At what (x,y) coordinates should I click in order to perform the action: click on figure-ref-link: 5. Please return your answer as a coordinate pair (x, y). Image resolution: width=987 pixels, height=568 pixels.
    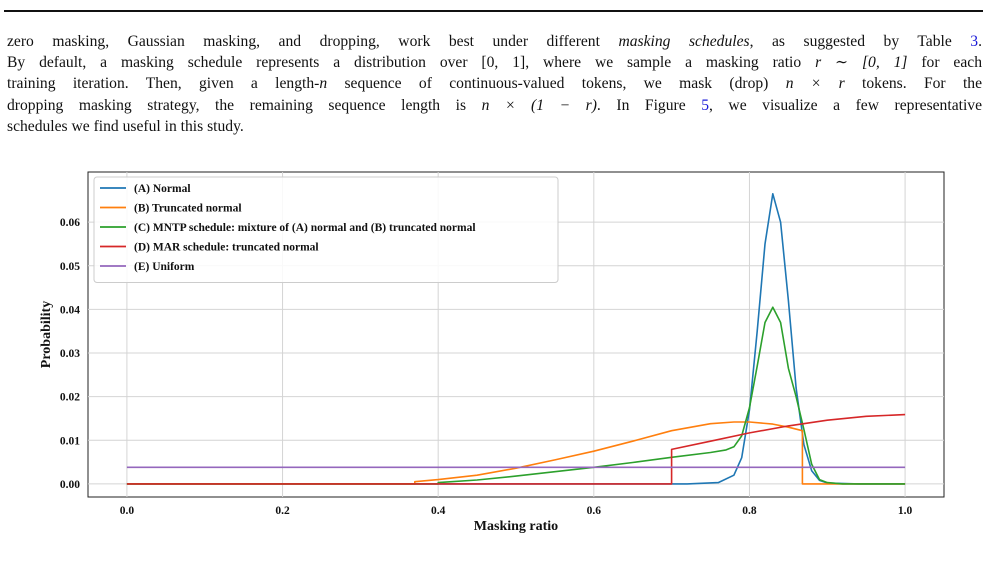
    Looking at the image, I should click on (705, 105).